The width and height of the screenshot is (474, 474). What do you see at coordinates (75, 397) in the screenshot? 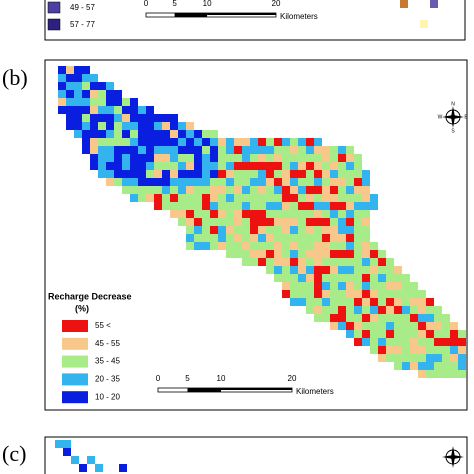
I see `legend-swatch` at bounding box center [75, 397].